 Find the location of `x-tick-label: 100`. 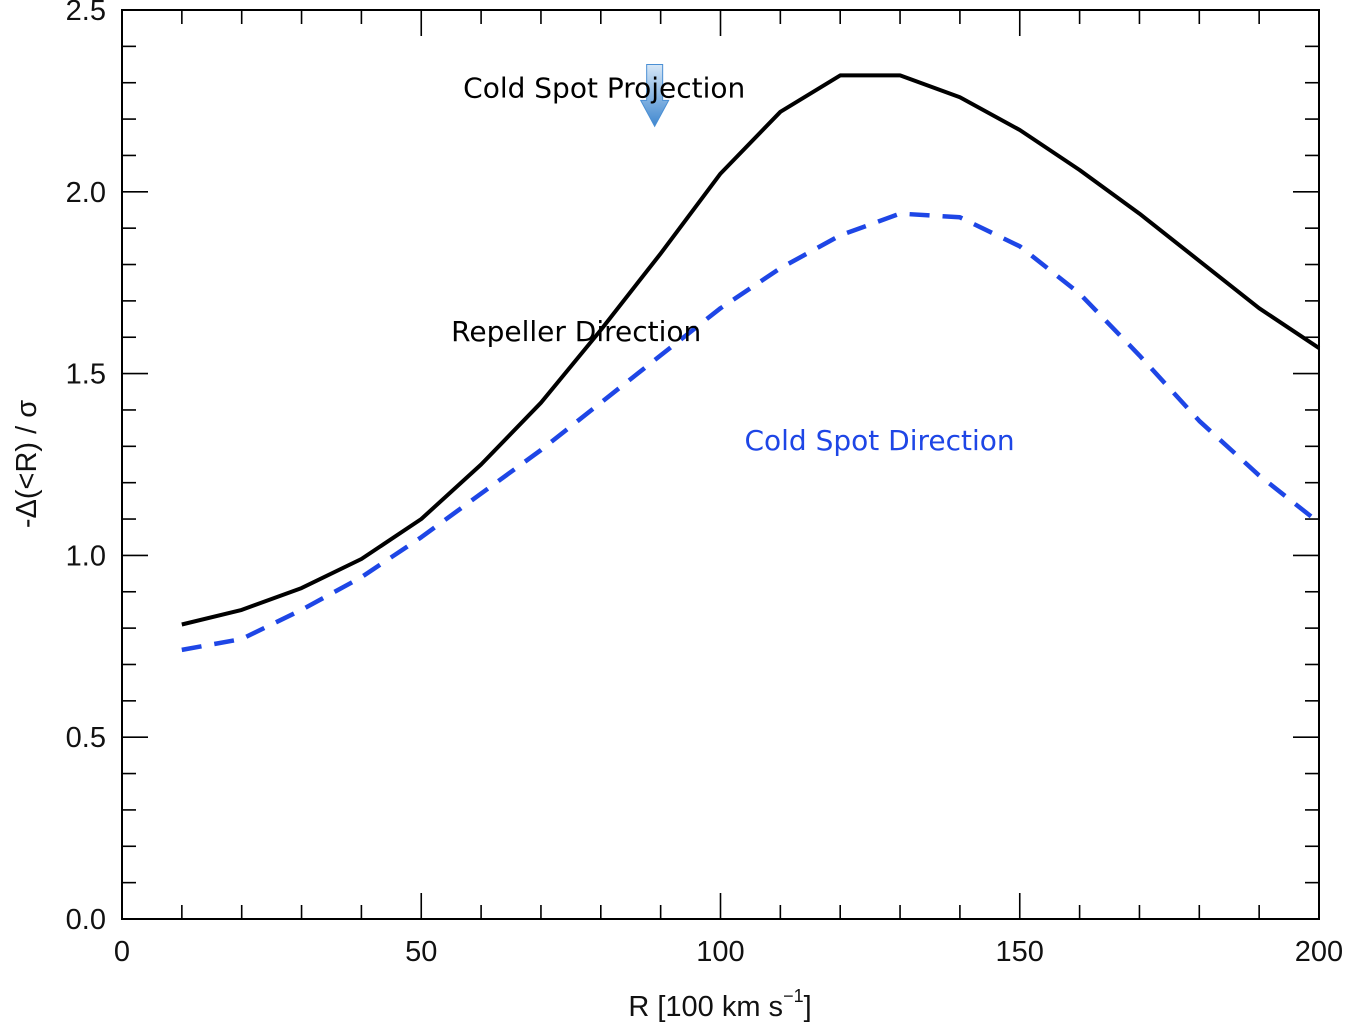

x-tick-label: 100 is located at coordinates (720, 952).